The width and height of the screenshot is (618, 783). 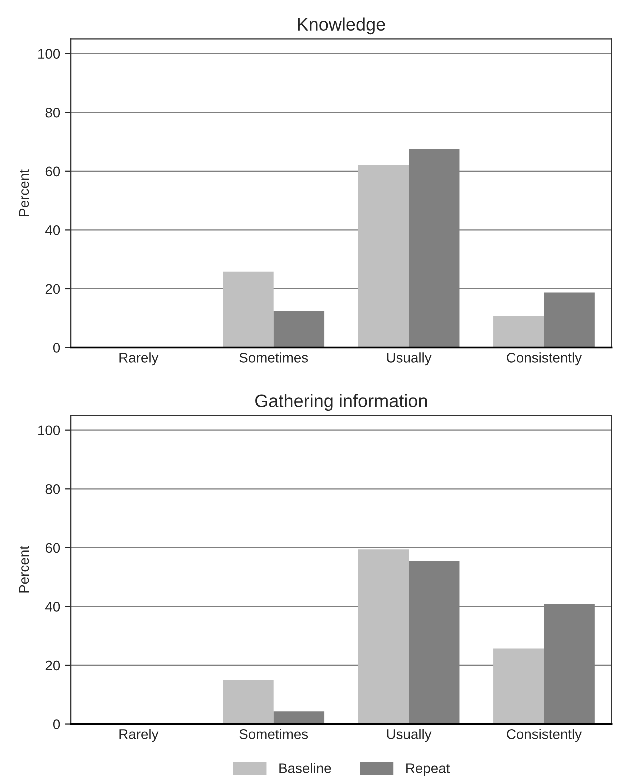 I want to click on chart-title: Gathering information, so click(x=342, y=403).